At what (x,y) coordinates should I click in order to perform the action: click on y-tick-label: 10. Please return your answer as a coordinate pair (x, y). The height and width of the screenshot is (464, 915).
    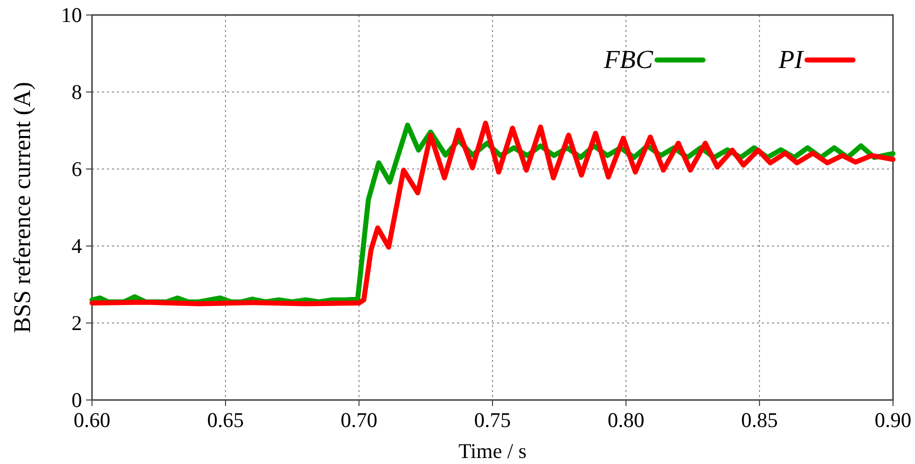
    Looking at the image, I should click on (71, 15).